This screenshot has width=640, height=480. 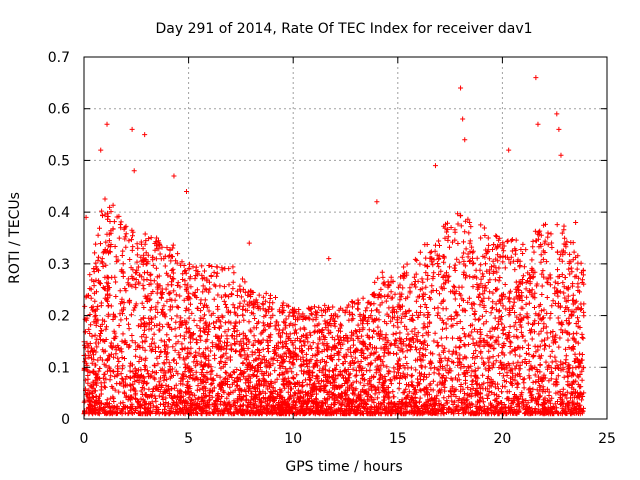 I want to click on y-tick-label: 0.6, so click(x=59, y=110).